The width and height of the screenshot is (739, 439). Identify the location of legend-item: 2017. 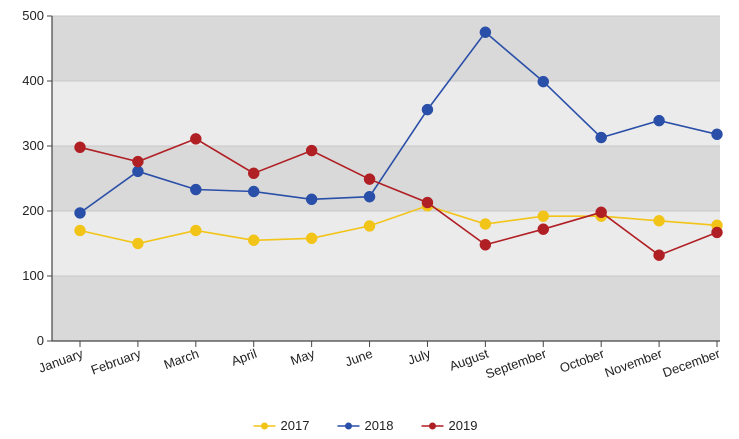
(281, 425).